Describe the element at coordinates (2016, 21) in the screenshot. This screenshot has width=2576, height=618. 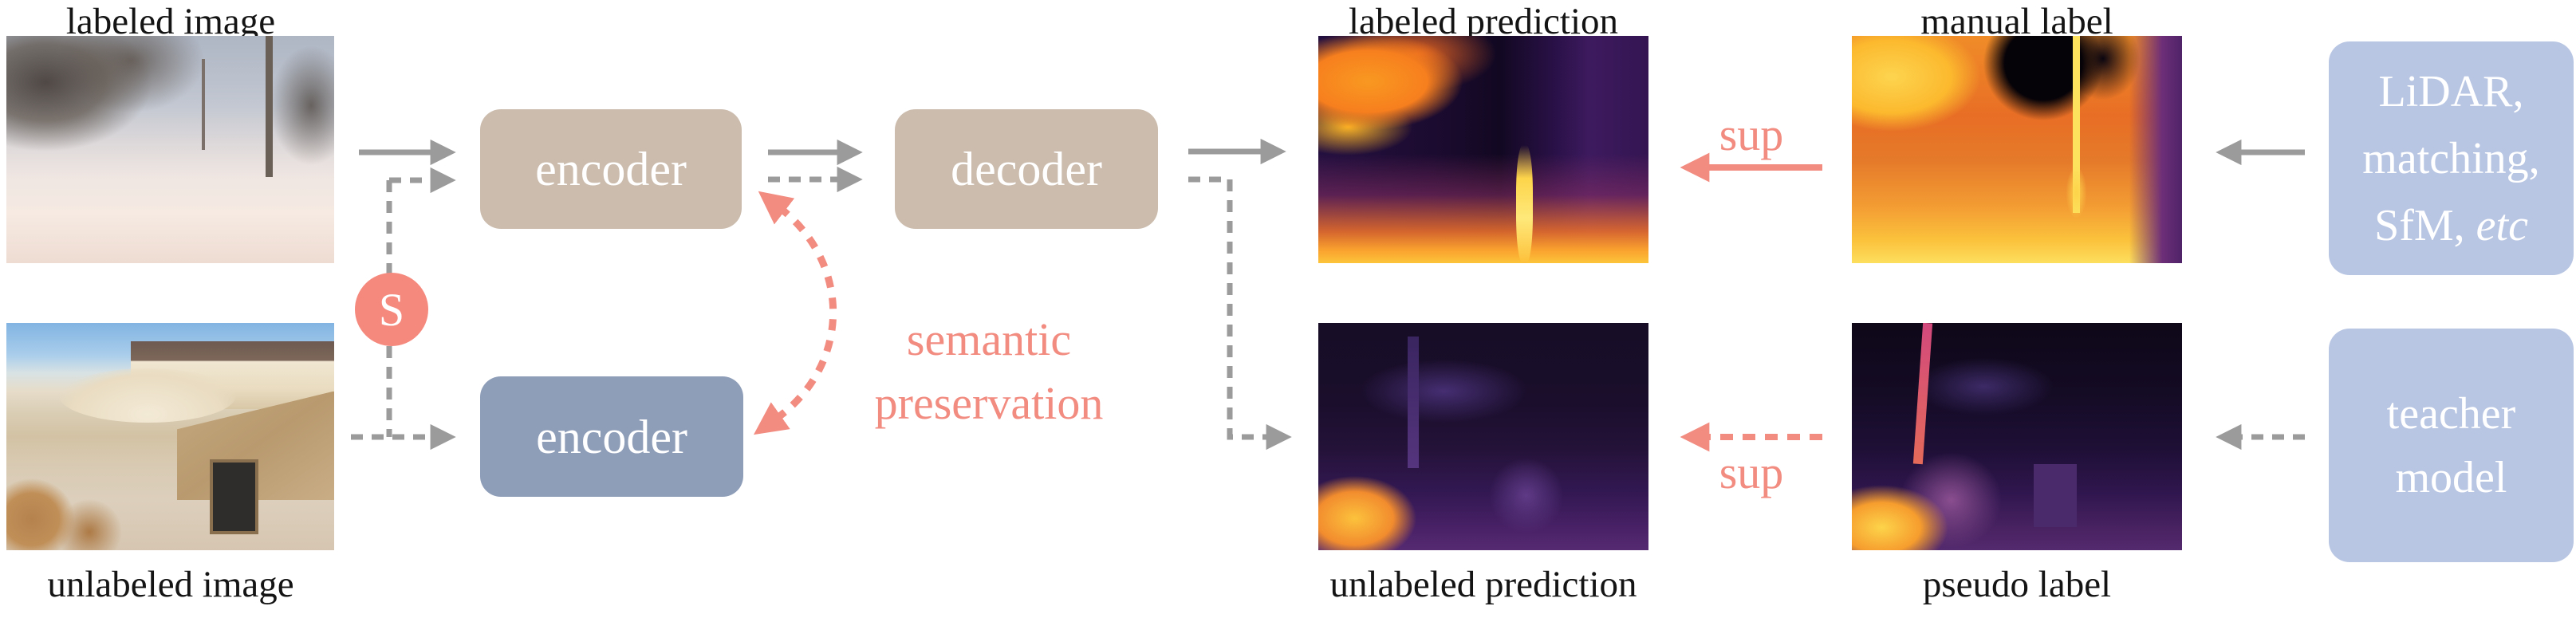
I see `manual-label-title: manual label` at that location.